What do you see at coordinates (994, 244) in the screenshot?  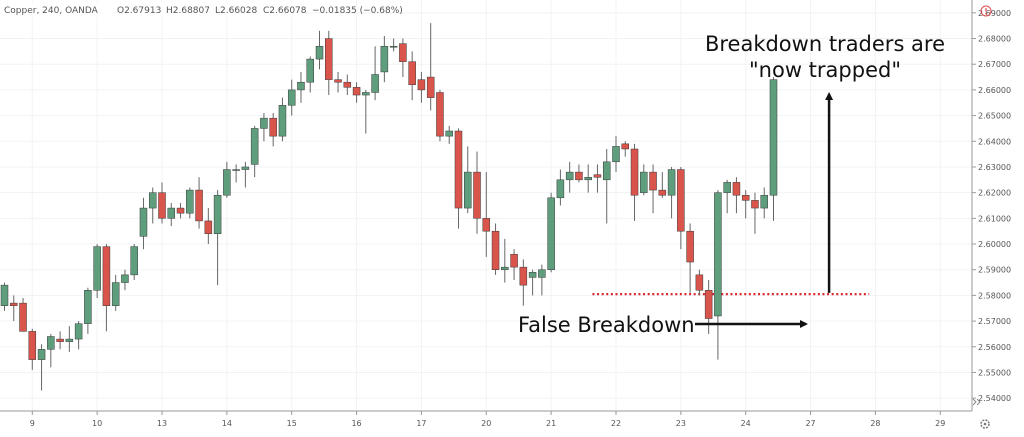 I see `price-tick-label: 2.60000` at bounding box center [994, 244].